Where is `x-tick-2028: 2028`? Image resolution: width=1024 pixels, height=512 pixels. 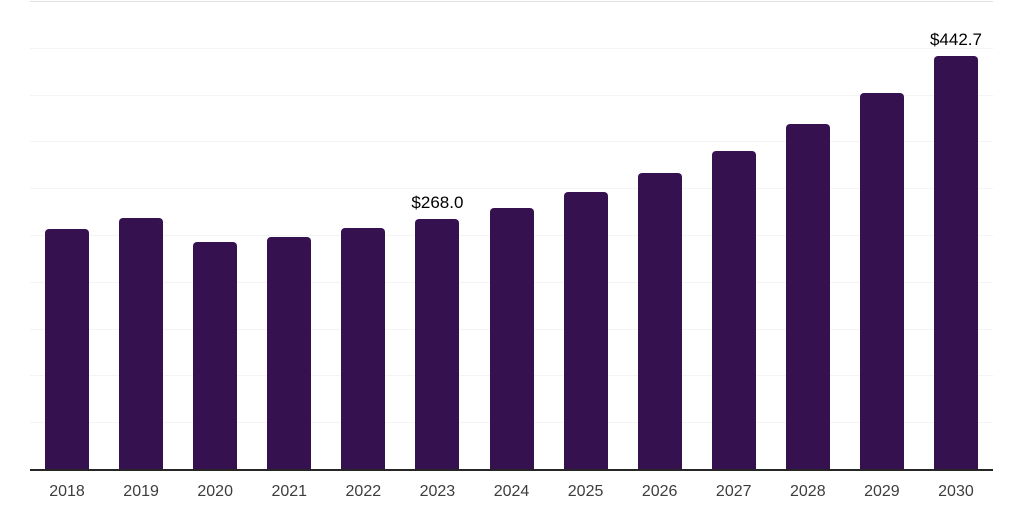
x-tick-2028: 2028 is located at coordinates (808, 491).